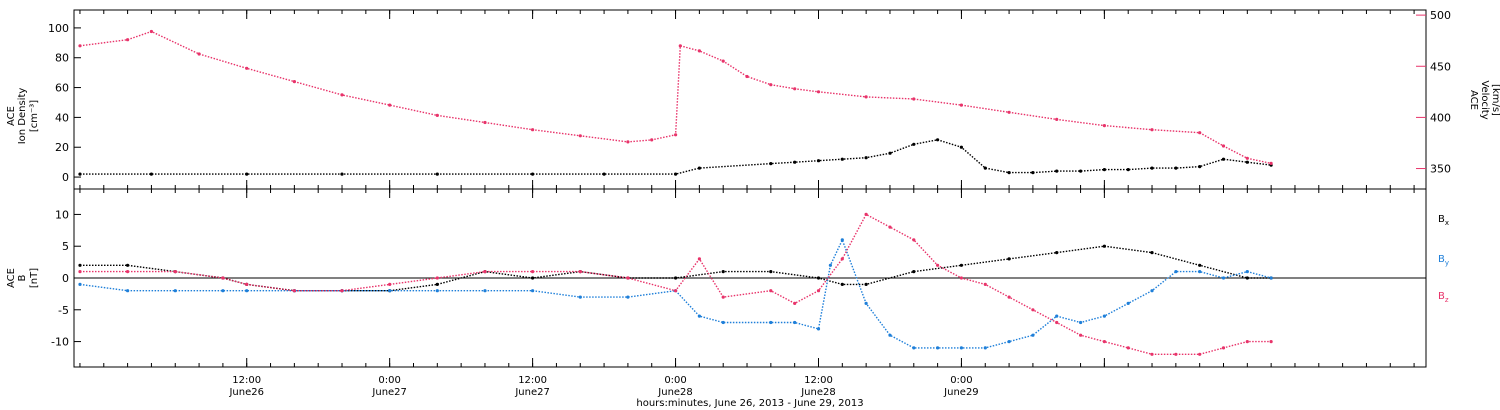 The image size is (1500, 410). Describe the element at coordinates (65, 246) in the screenshot. I see `bottom-ytick-label: 5` at that location.